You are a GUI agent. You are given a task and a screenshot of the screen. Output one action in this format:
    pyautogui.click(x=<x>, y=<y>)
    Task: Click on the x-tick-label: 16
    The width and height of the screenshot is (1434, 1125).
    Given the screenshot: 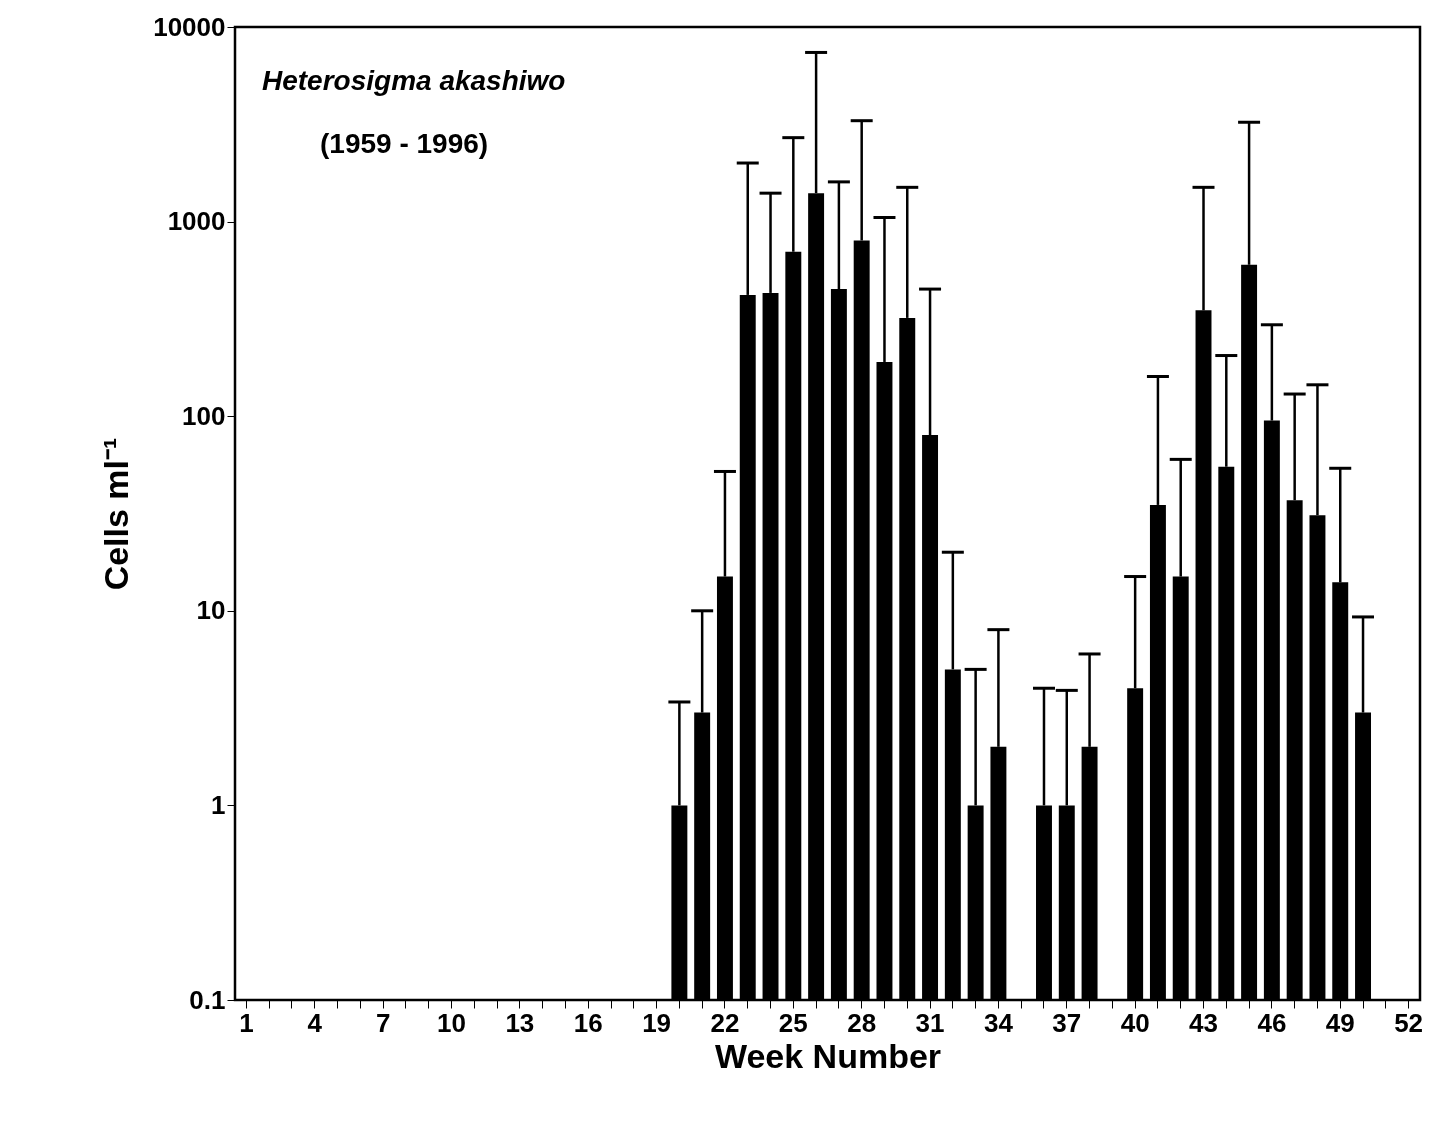 What is the action you would take?
    pyautogui.click(x=588, y=1022)
    